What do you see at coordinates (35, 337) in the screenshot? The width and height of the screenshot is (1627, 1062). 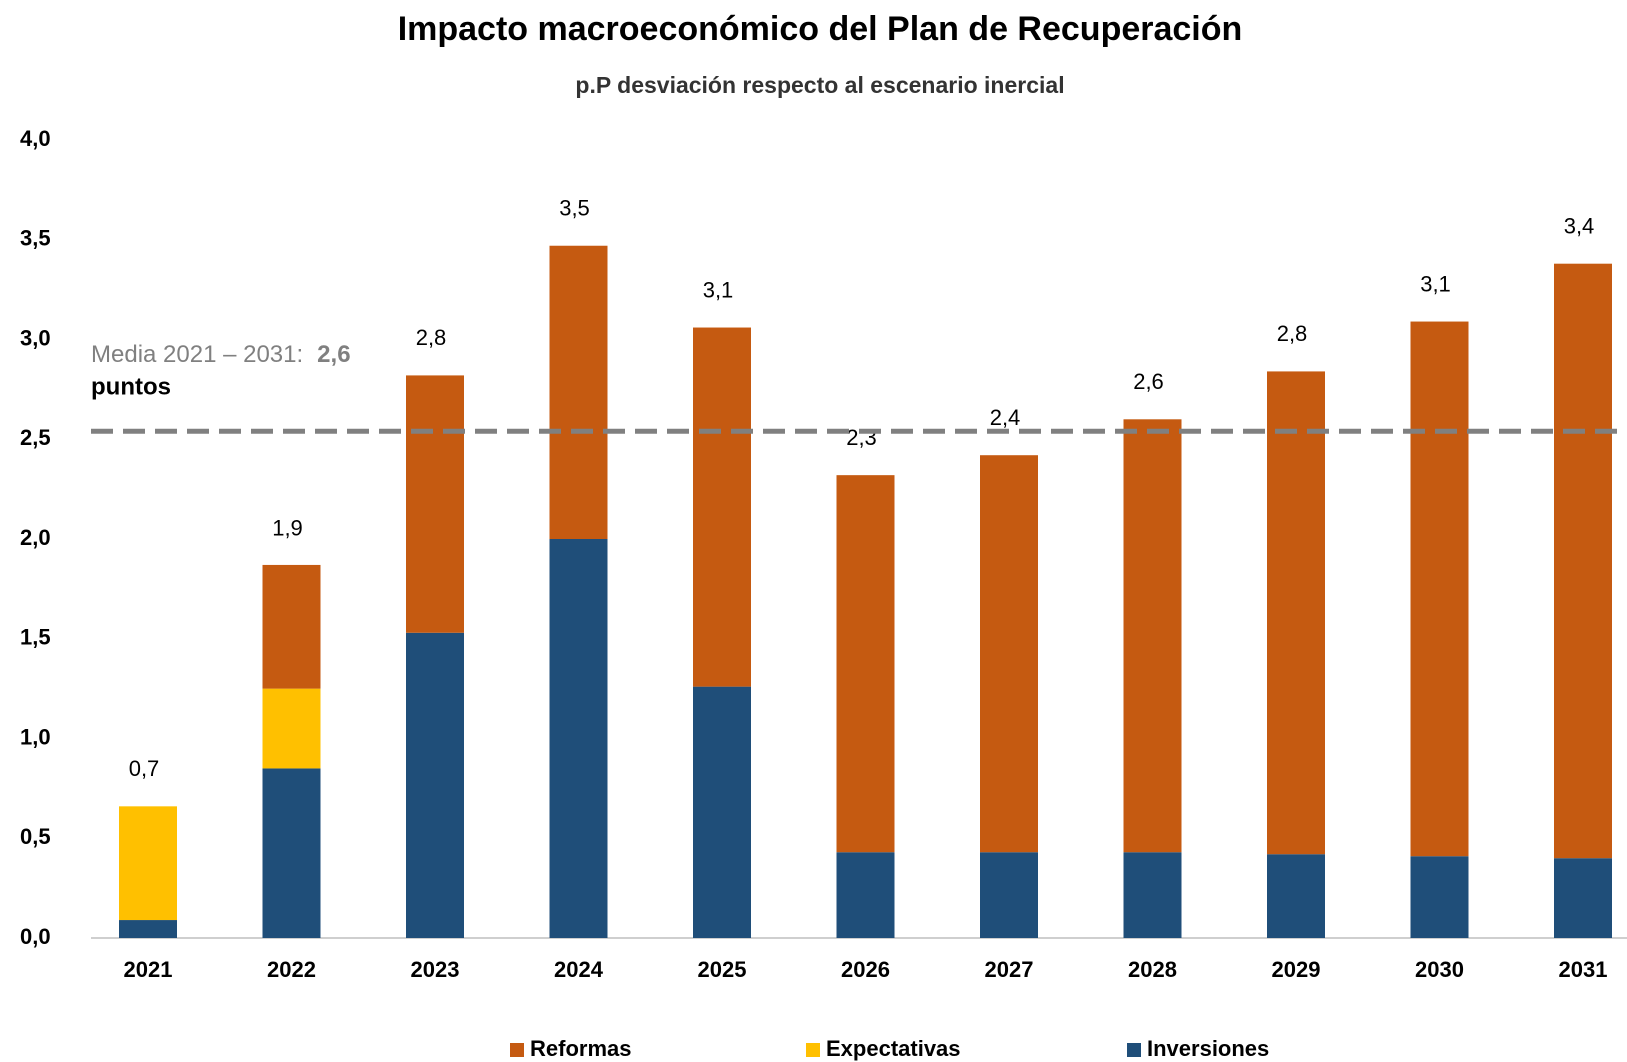 I see `y-tick-label: 3,0` at bounding box center [35, 337].